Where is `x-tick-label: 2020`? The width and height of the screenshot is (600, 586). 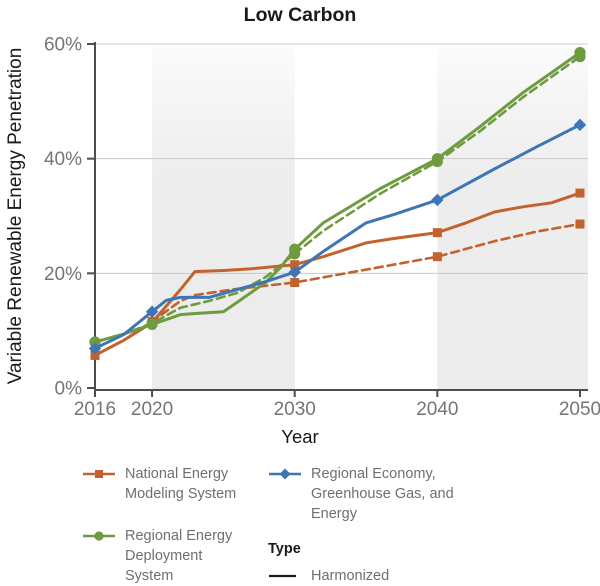 x-tick-label: 2020 is located at coordinates (152, 409).